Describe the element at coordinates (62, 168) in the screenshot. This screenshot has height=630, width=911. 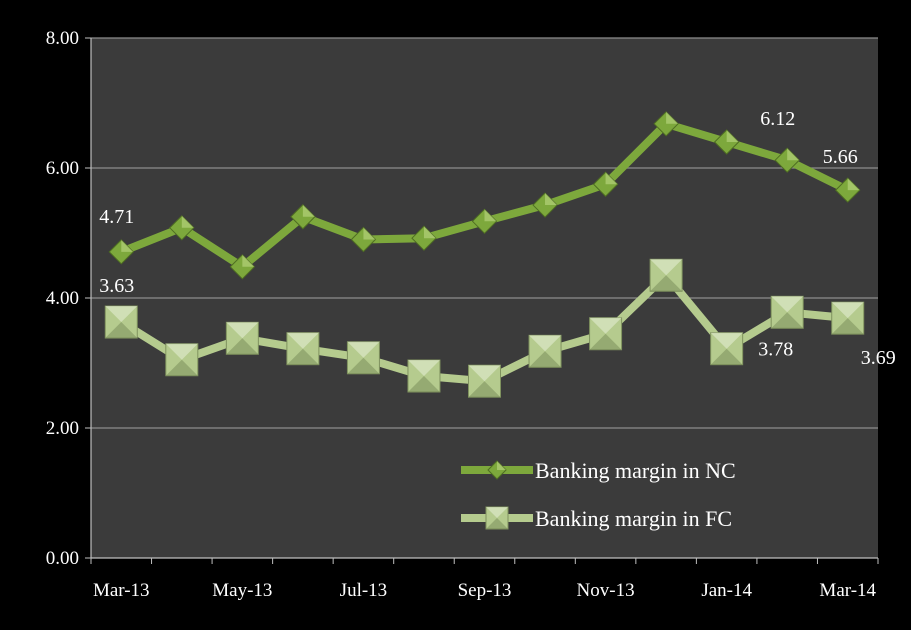
I see `y-tick-label: 6.00` at that location.